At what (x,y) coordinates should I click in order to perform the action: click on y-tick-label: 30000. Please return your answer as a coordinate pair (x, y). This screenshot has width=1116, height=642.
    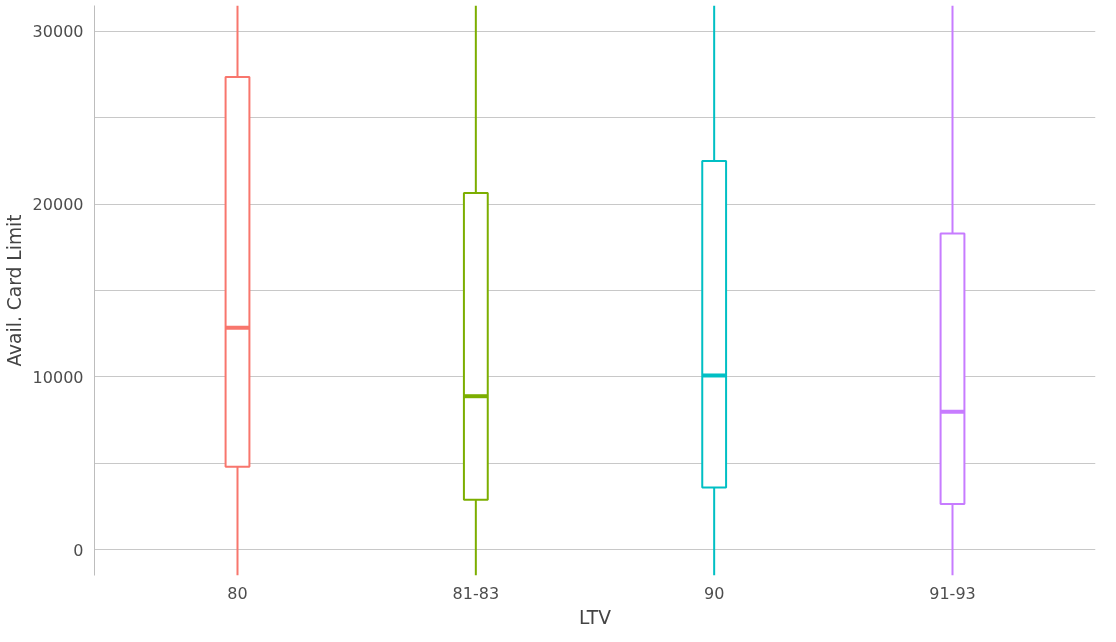
    Looking at the image, I should click on (58, 32).